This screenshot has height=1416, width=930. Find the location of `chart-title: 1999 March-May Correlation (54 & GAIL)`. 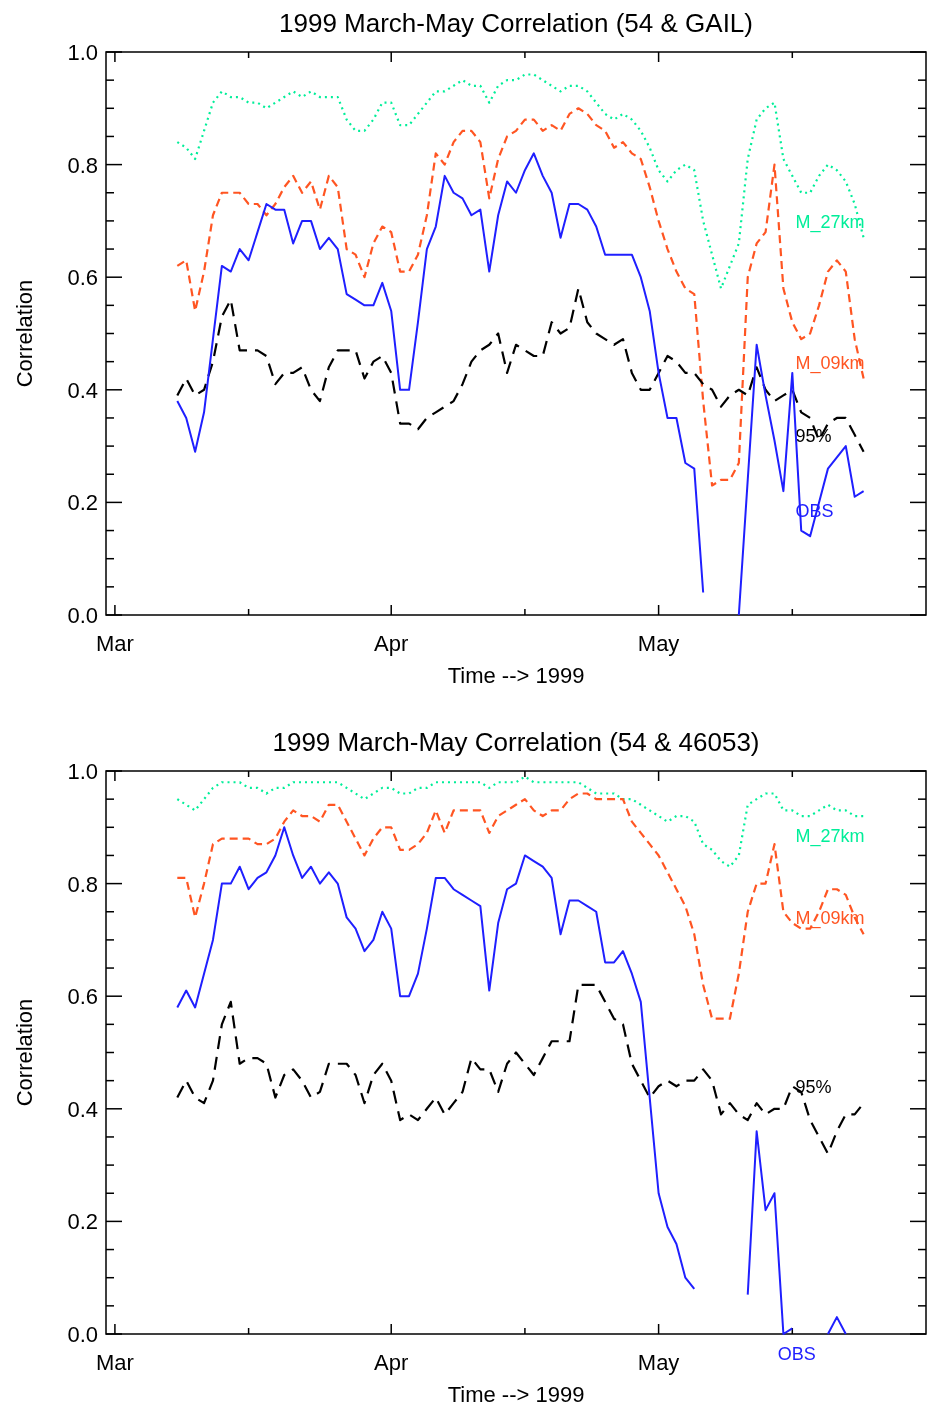

chart-title: 1999 March-May Correlation (54 & GAIL) is located at coordinates (516, 23).